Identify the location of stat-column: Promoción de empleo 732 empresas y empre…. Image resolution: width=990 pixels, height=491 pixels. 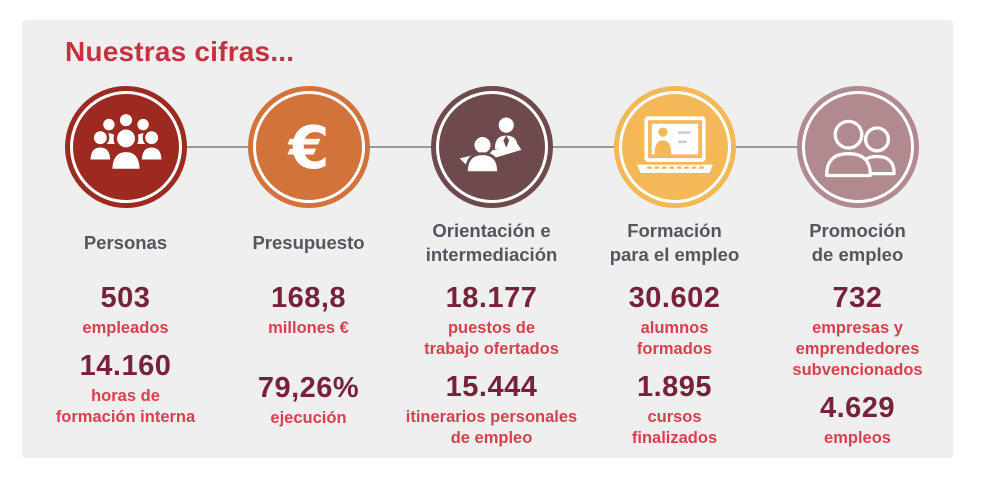
(857, 267).